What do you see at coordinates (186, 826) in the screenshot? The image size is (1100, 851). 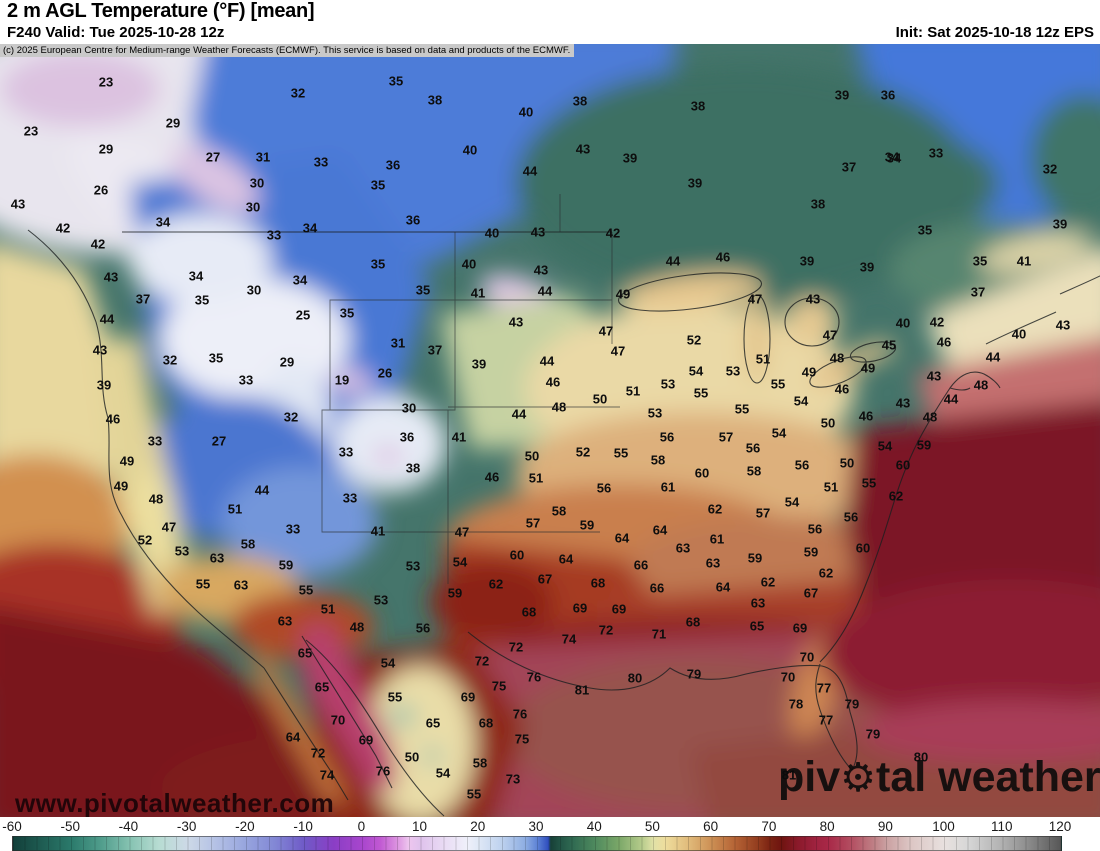 I see `colorbar-tick: -30` at bounding box center [186, 826].